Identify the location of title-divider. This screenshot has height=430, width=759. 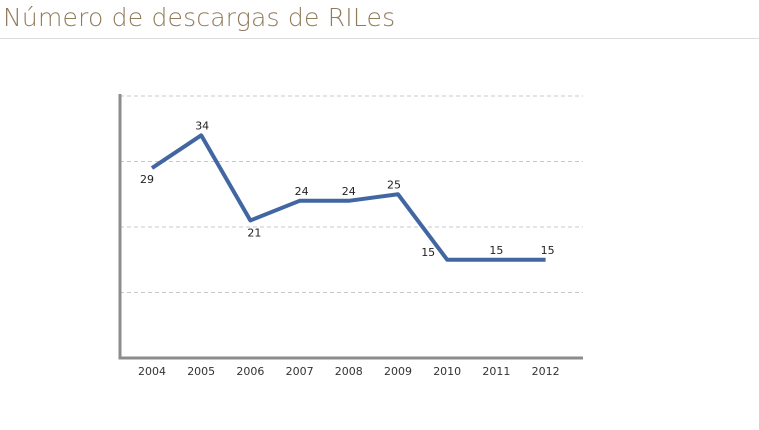
(379, 38).